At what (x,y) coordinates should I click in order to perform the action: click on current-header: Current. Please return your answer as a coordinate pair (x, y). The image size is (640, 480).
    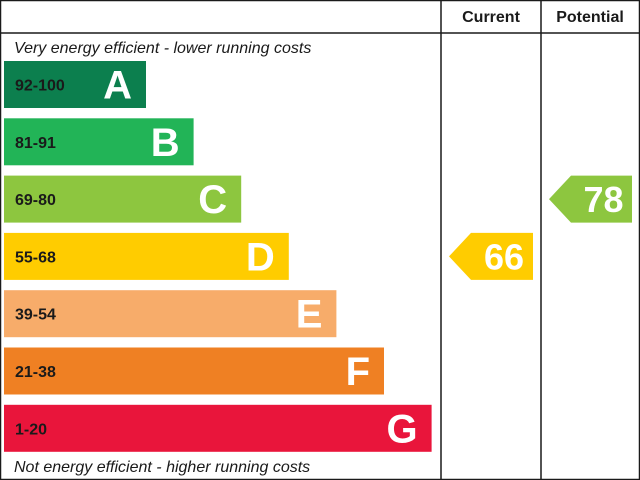
    Looking at the image, I should click on (491, 17).